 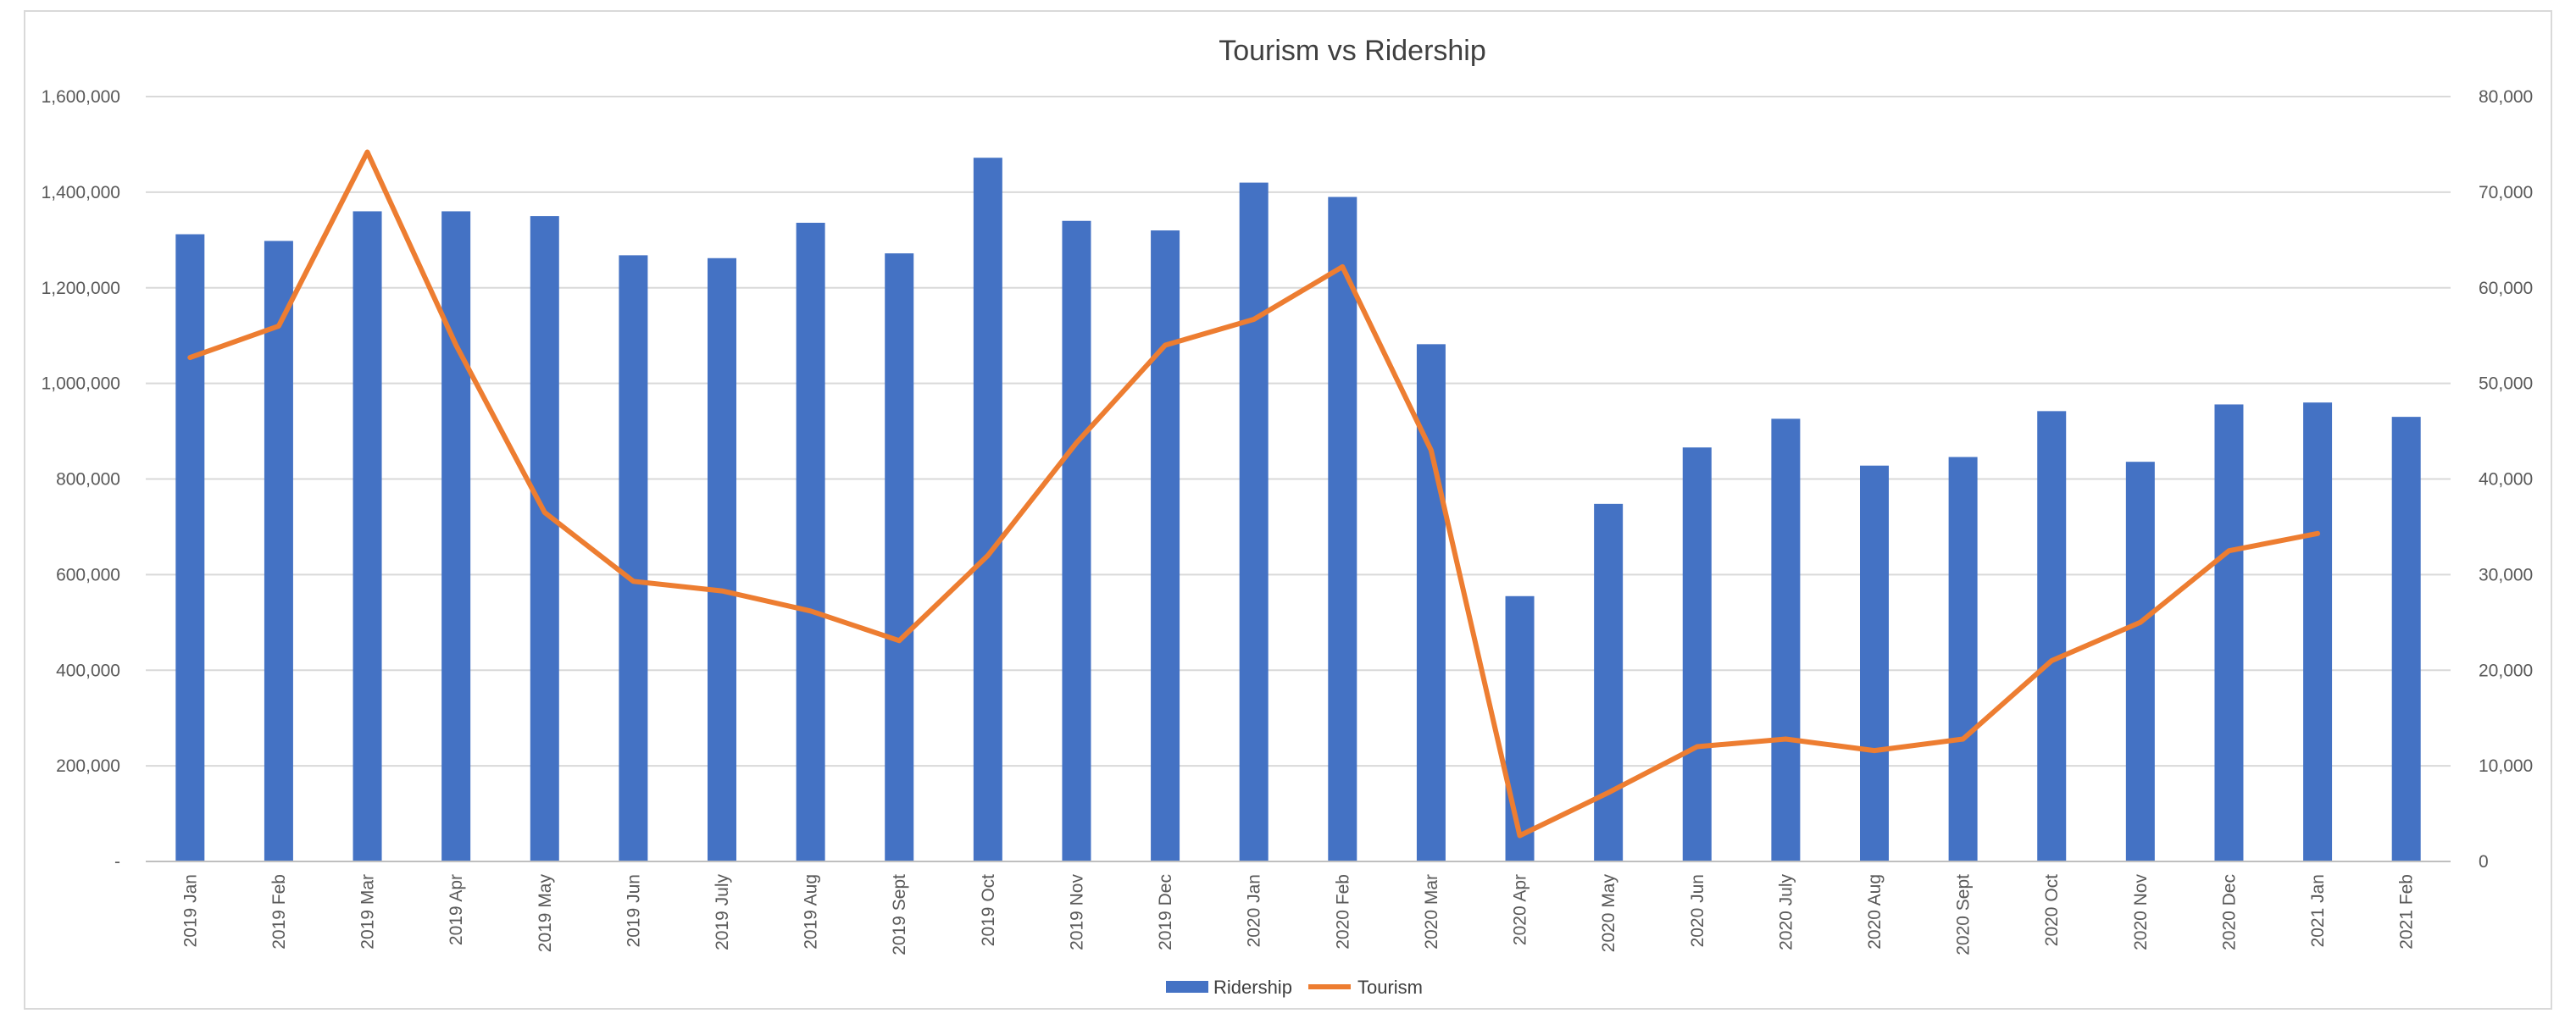 What do you see at coordinates (2506, 97) in the screenshot?
I see `right-tick-label: 80,000` at bounding box center [2506, 97].